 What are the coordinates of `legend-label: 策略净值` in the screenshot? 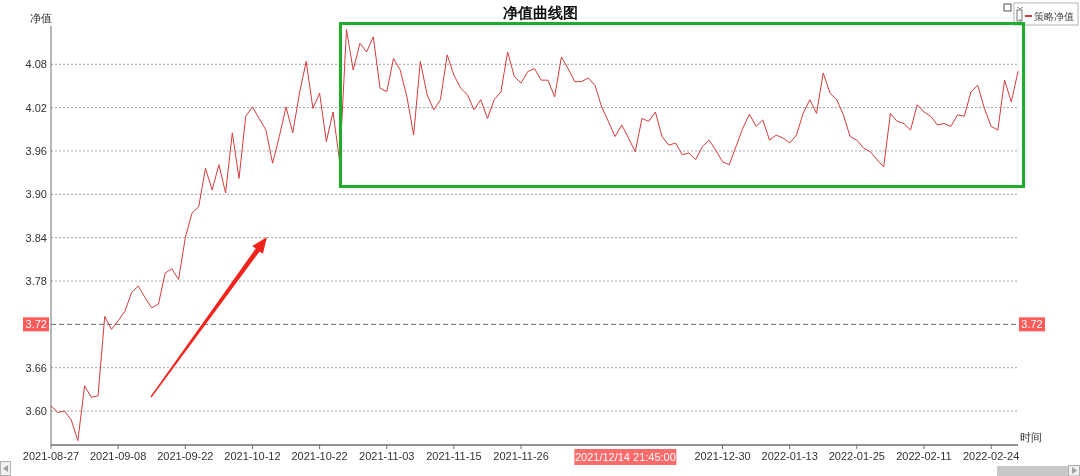 It's located at (1054, 16).